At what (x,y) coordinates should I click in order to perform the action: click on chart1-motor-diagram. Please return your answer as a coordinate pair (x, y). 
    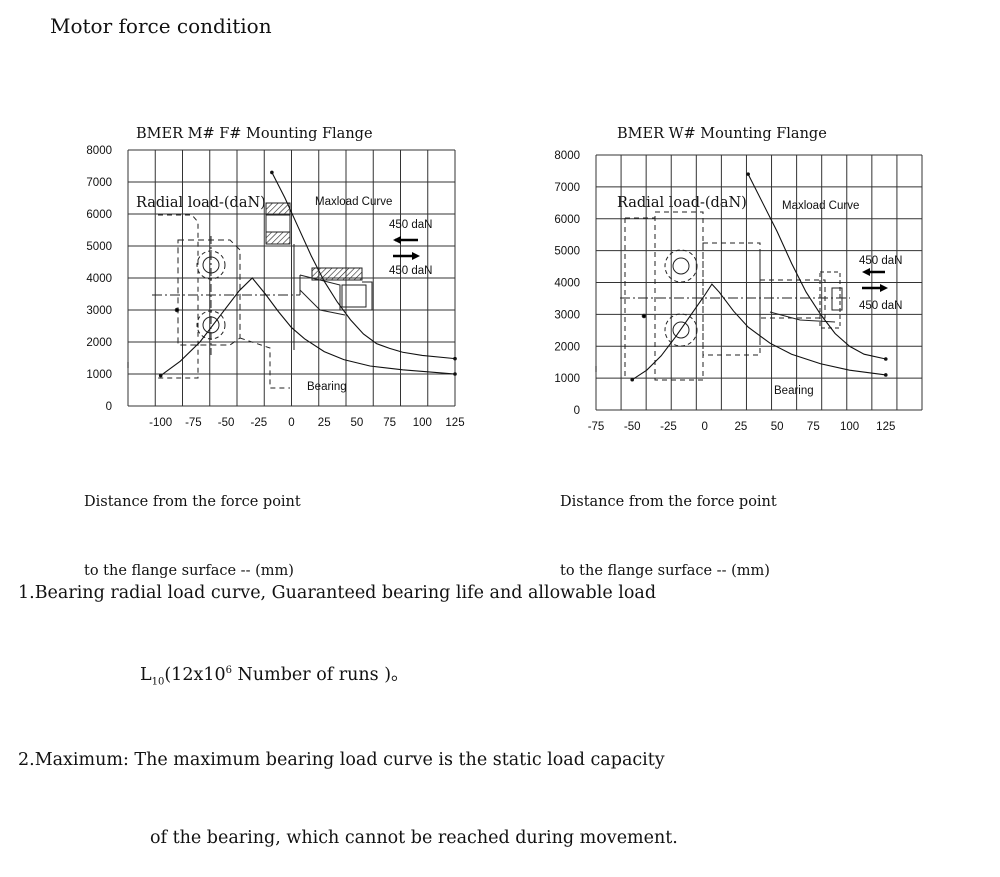
    Looking at the image, I should click on (273, 295).